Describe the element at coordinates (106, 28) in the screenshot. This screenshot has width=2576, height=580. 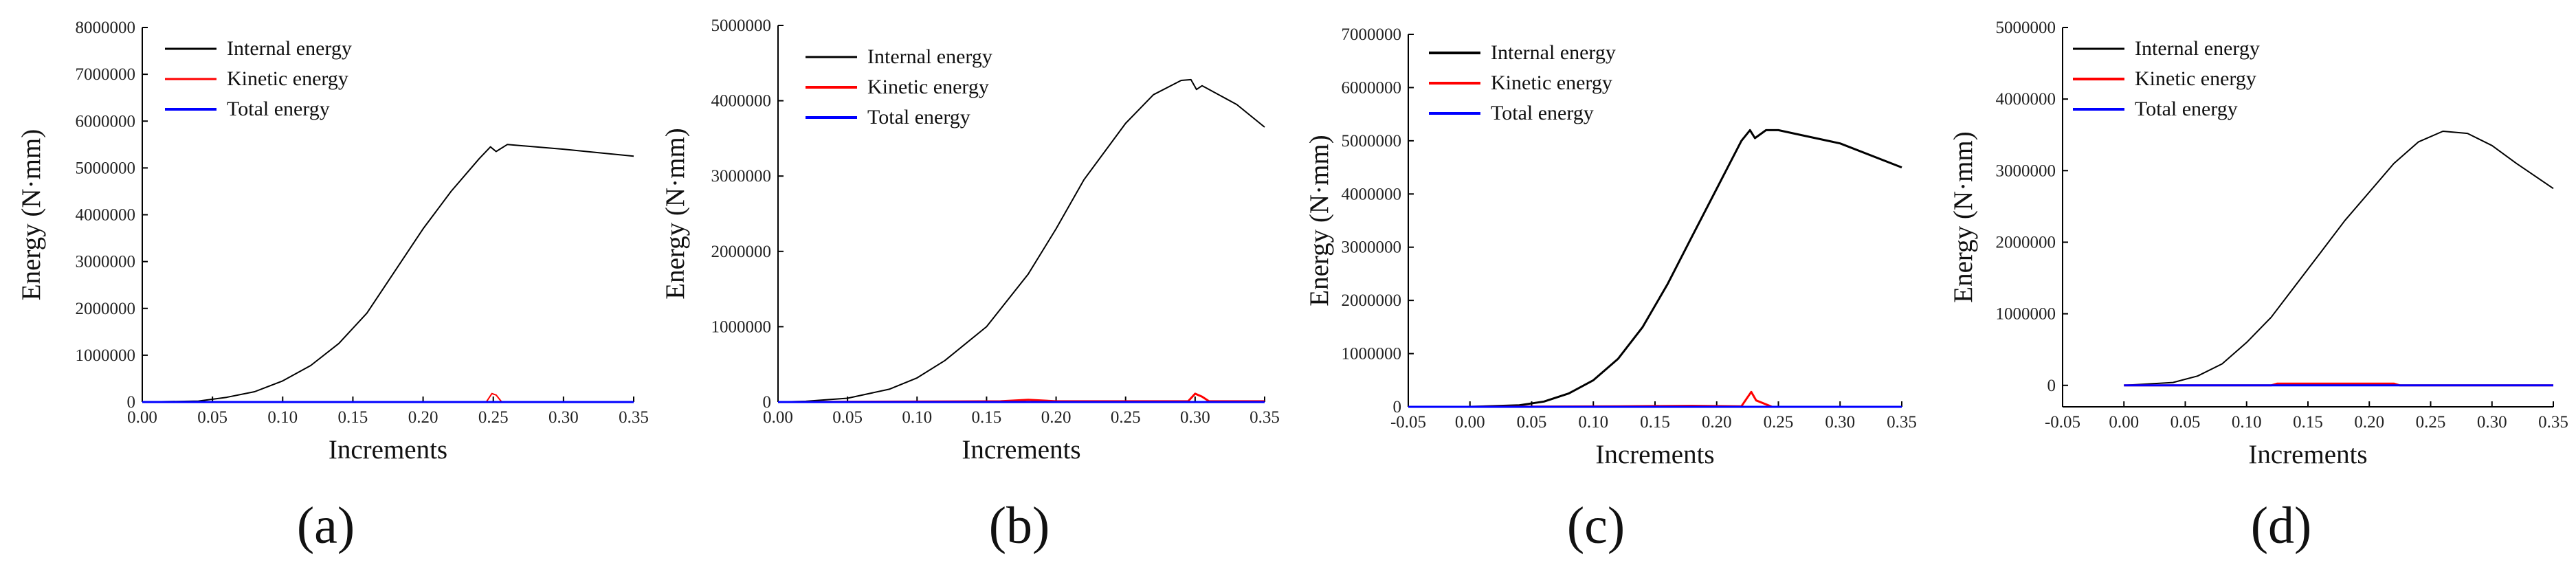
I see `y-tick-label: 8000000` at that location.